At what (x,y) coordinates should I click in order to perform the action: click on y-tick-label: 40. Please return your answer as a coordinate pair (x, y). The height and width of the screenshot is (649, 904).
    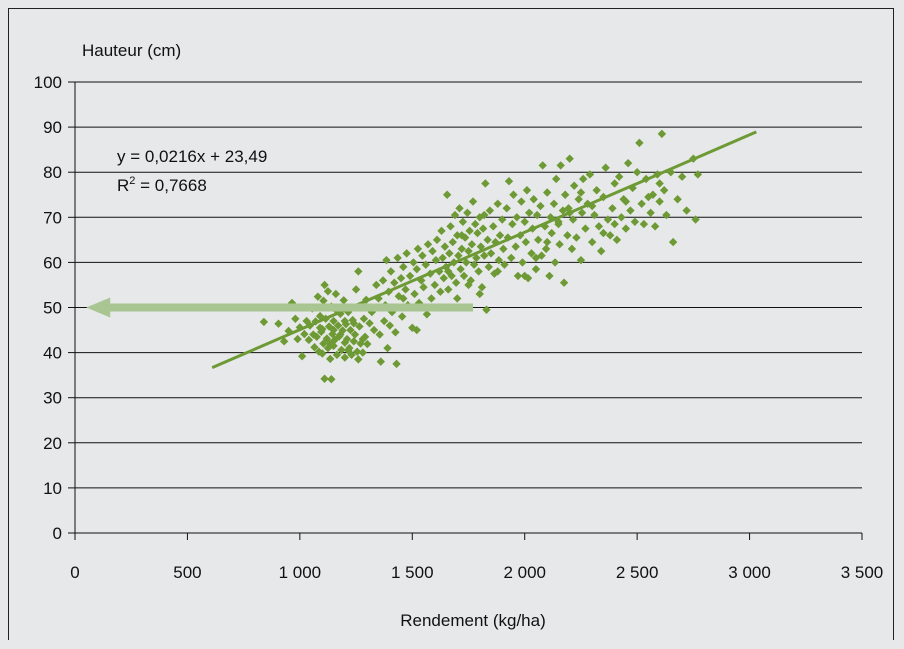
    Looking at the image, I should click on (52, 353).